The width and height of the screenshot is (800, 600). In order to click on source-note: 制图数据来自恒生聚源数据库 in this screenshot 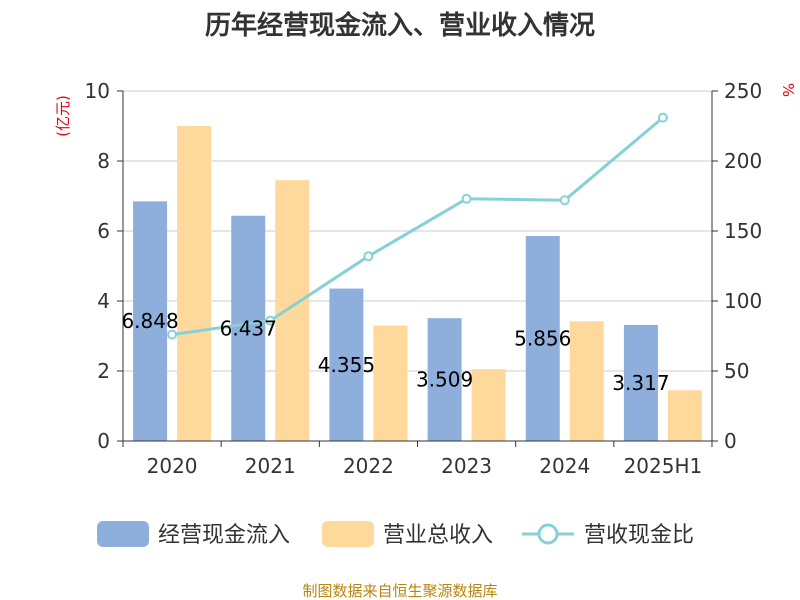, I will do `click(399, 591)`.